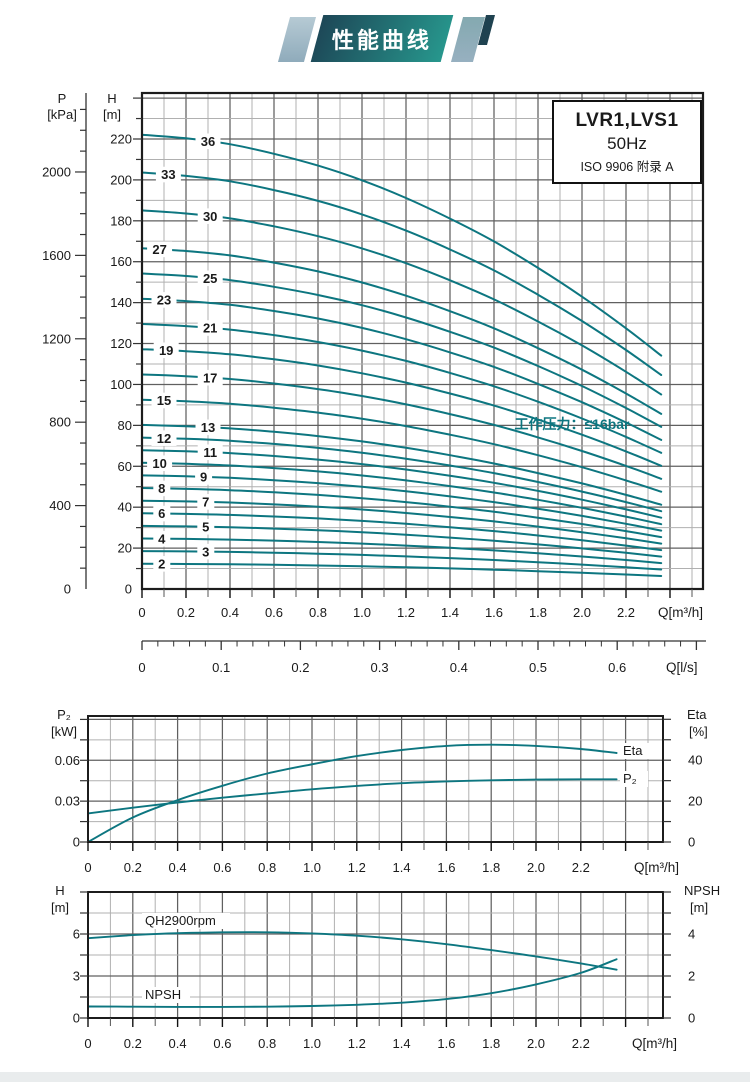  What do you see at coordinates (221, 667) in the screenshot?
I see `svg-text: 0.1` at bounding box center [221, 667].